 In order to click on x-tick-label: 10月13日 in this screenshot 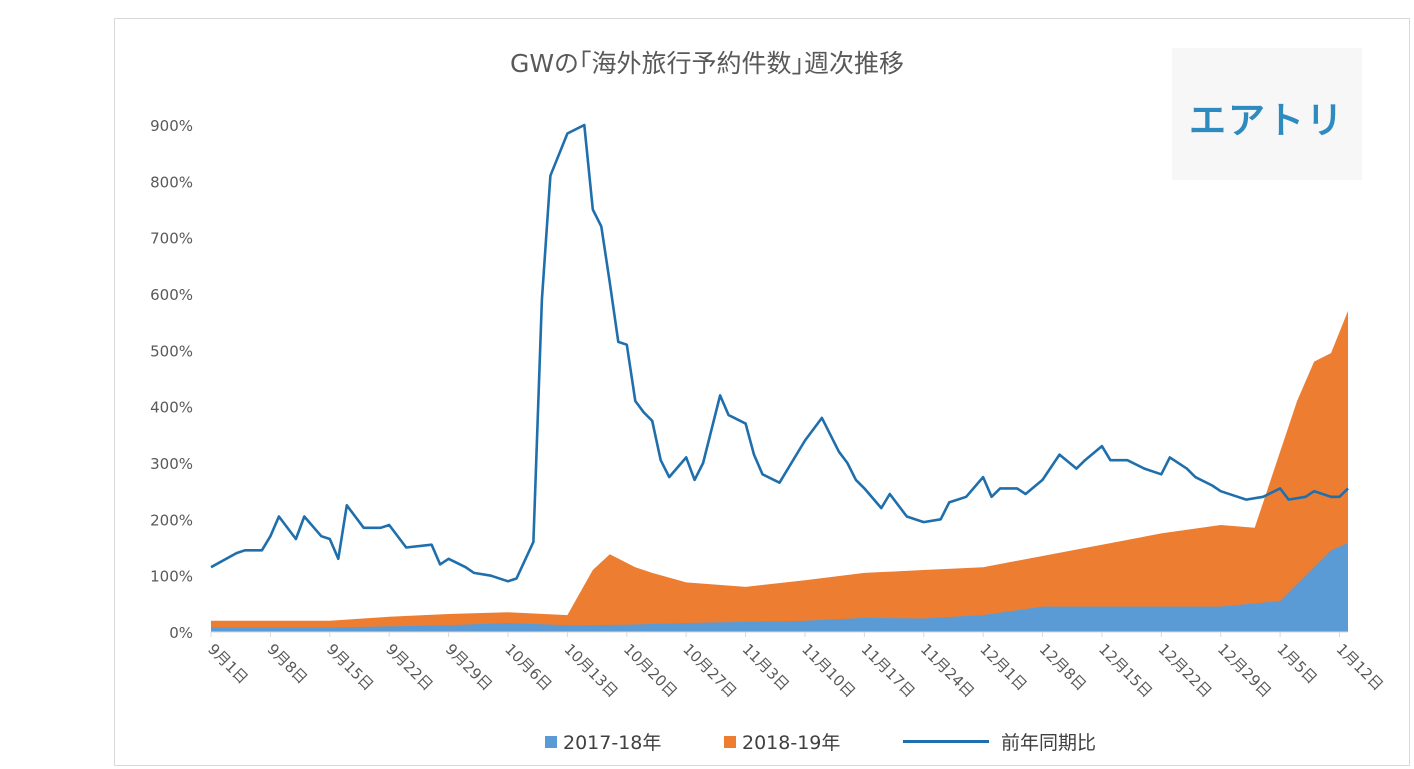, I will do `click(591, 670)`.